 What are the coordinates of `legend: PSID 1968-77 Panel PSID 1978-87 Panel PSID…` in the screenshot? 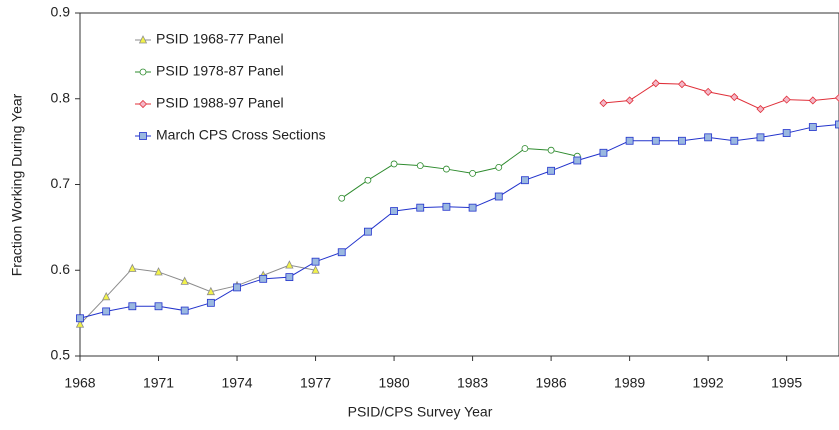 It's located at (230, 87).